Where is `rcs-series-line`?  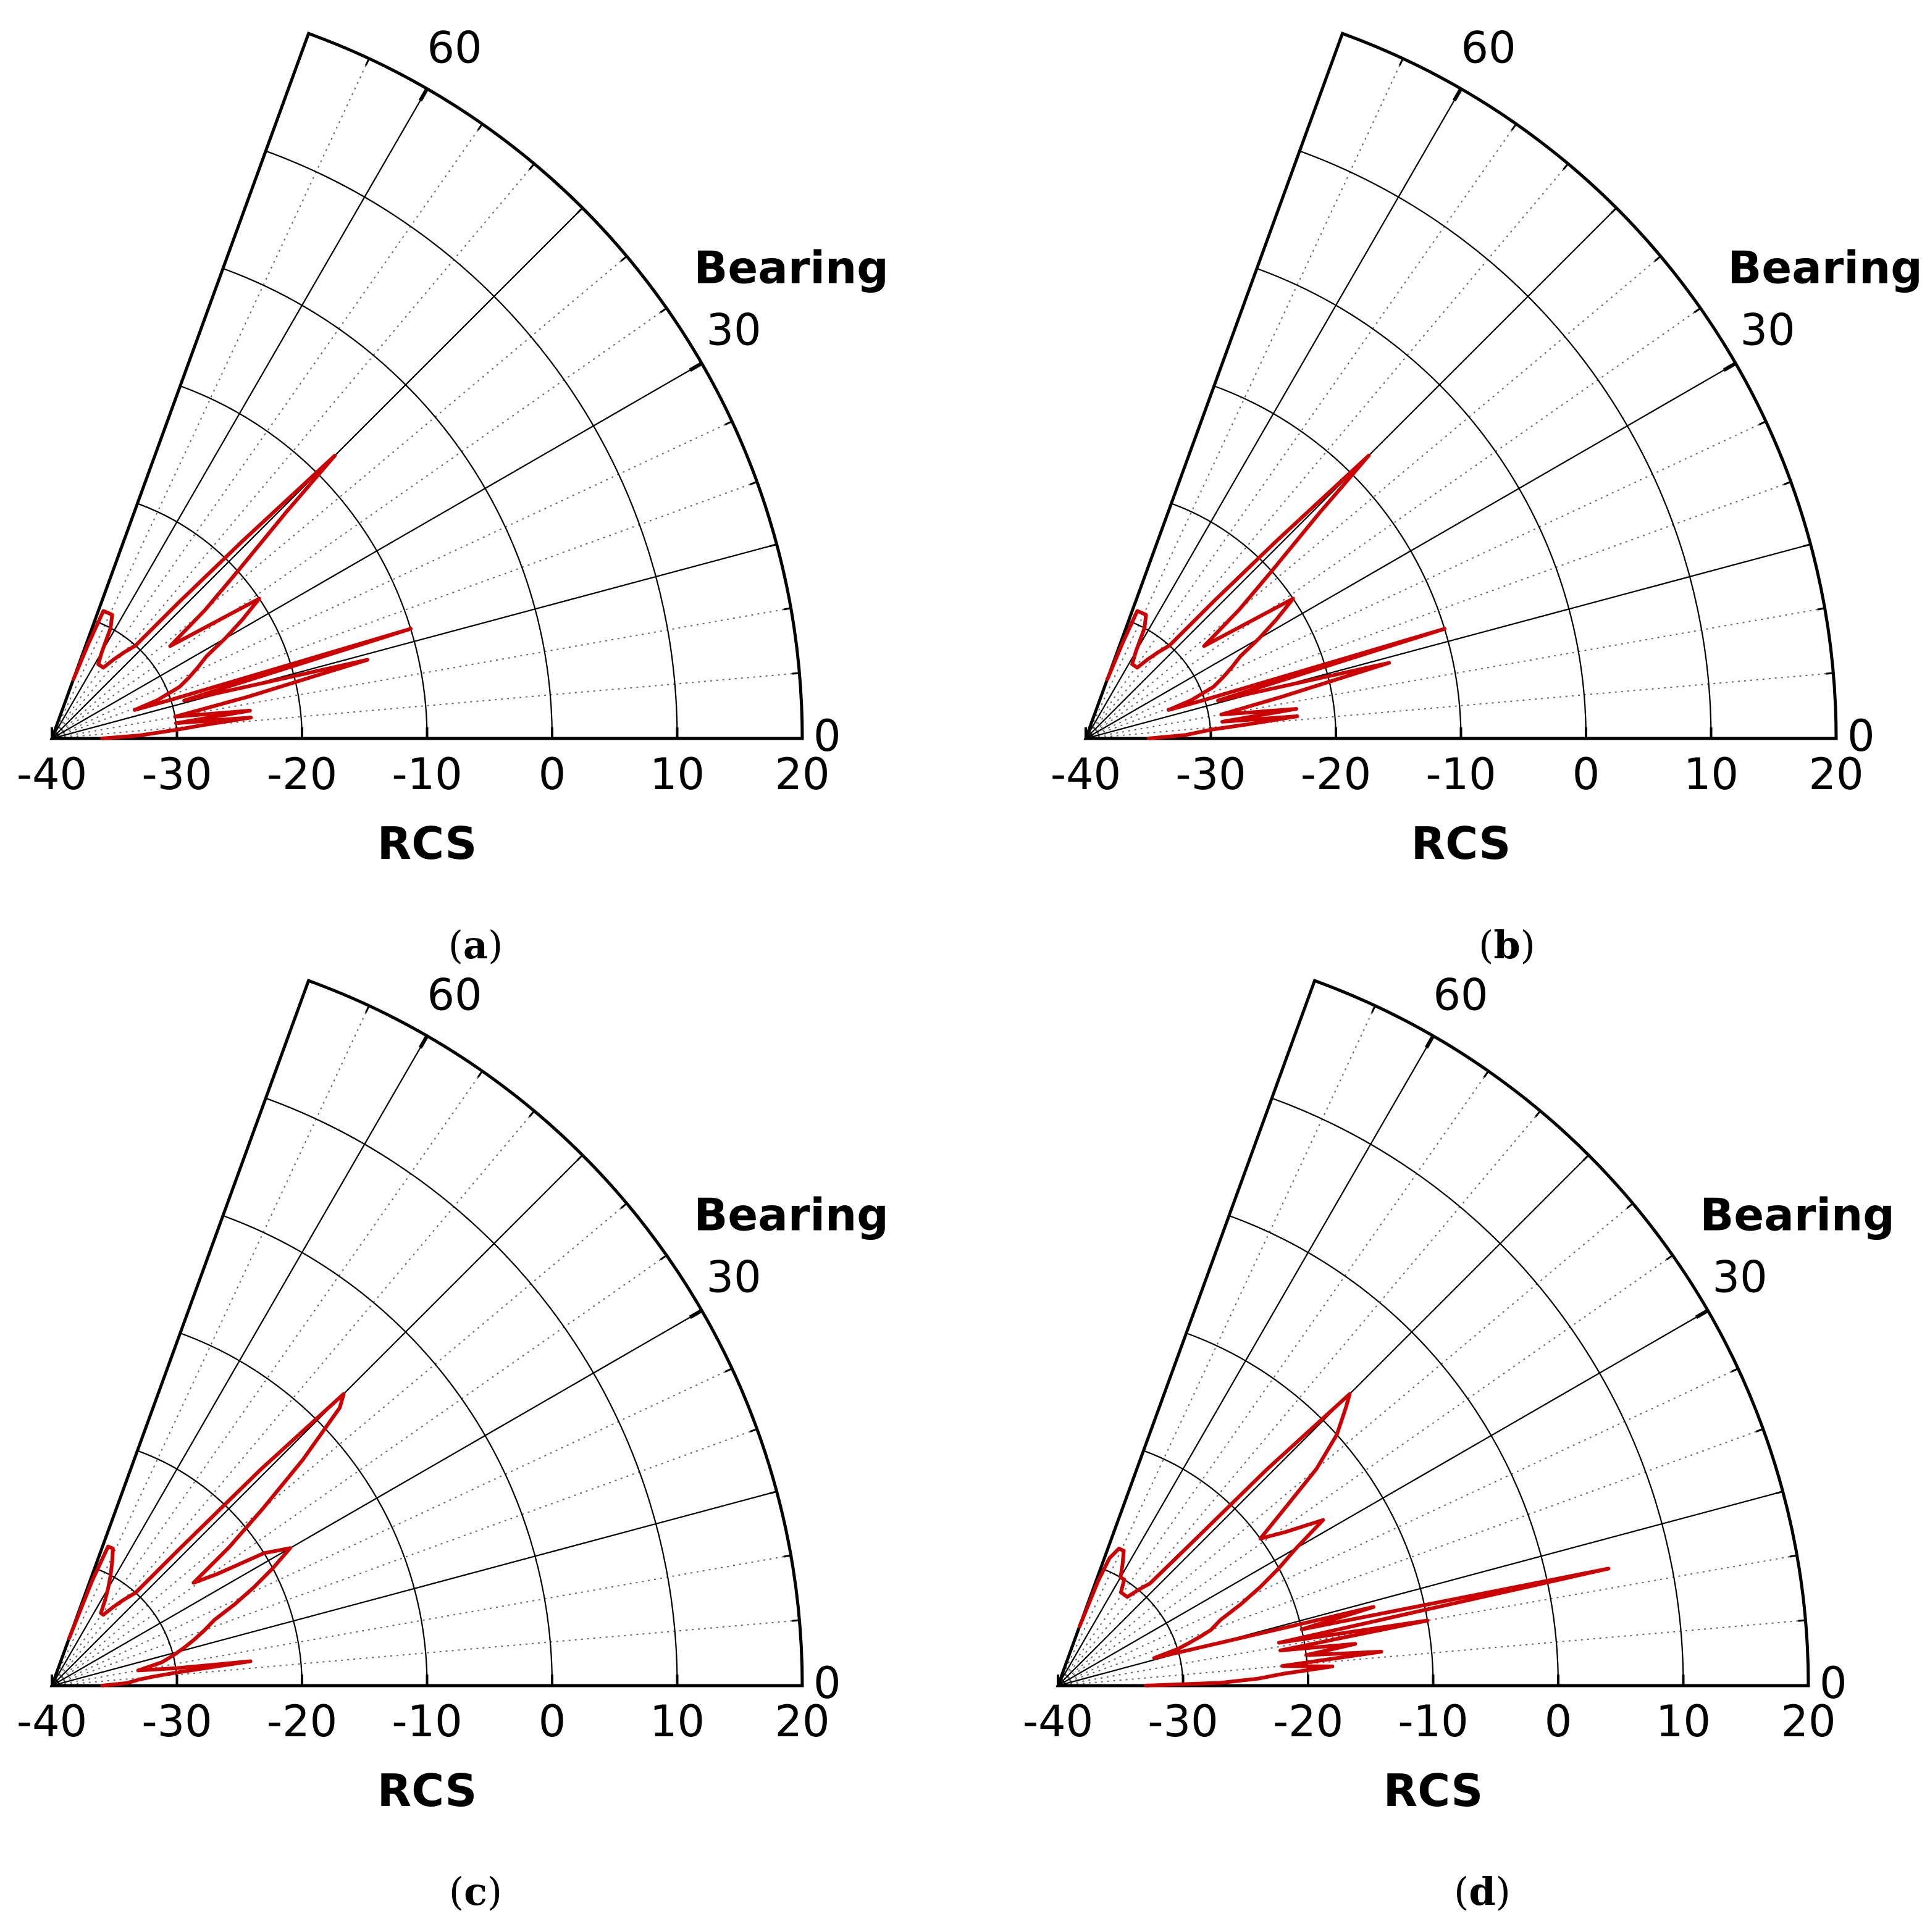 rcs-series-line is located at coordinates (1344, 1539).